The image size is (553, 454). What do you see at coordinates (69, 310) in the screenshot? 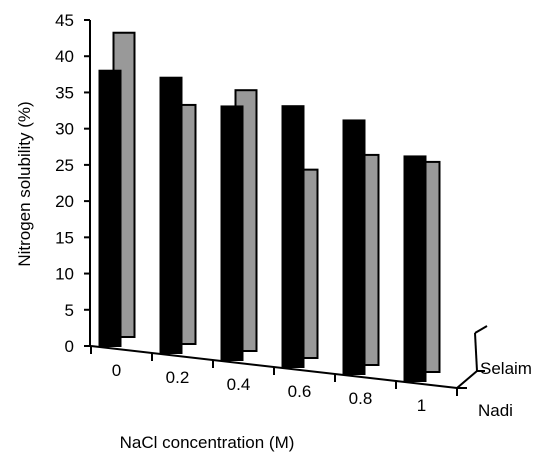
I see `y-tick-label: 5` at bounding box center [69, 310].